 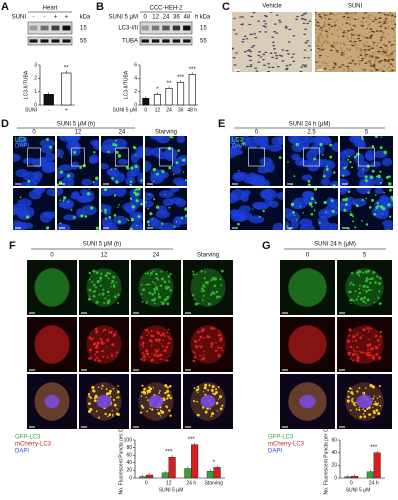 I want to click on y-axis-label: No. Fluorescent Puncta per Cell, so click(x=121, y=459).